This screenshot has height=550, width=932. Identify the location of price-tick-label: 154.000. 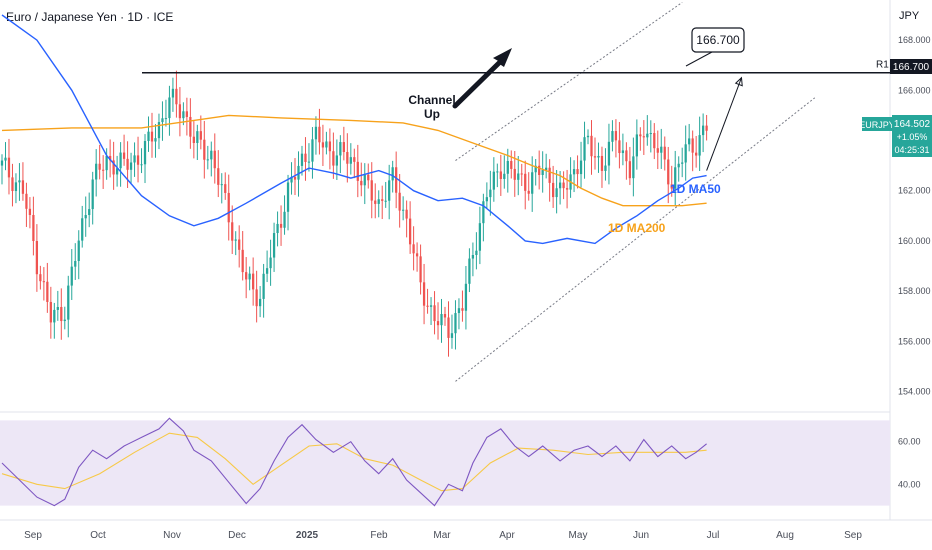
(914, 391).